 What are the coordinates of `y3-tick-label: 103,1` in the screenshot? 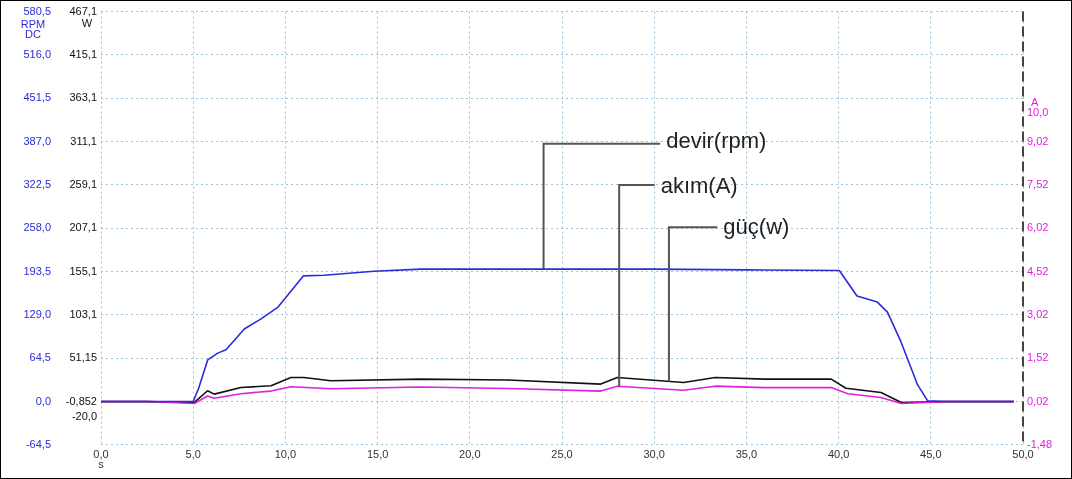 It's located at (83, 313).